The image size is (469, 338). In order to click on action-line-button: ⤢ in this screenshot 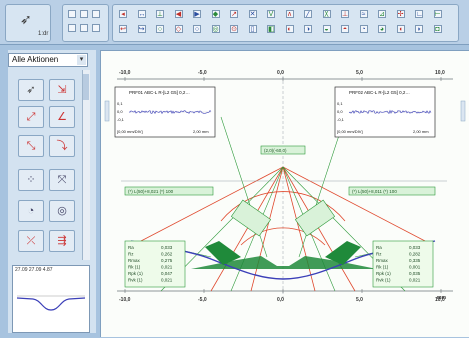, I will do `click(31, 117)`.